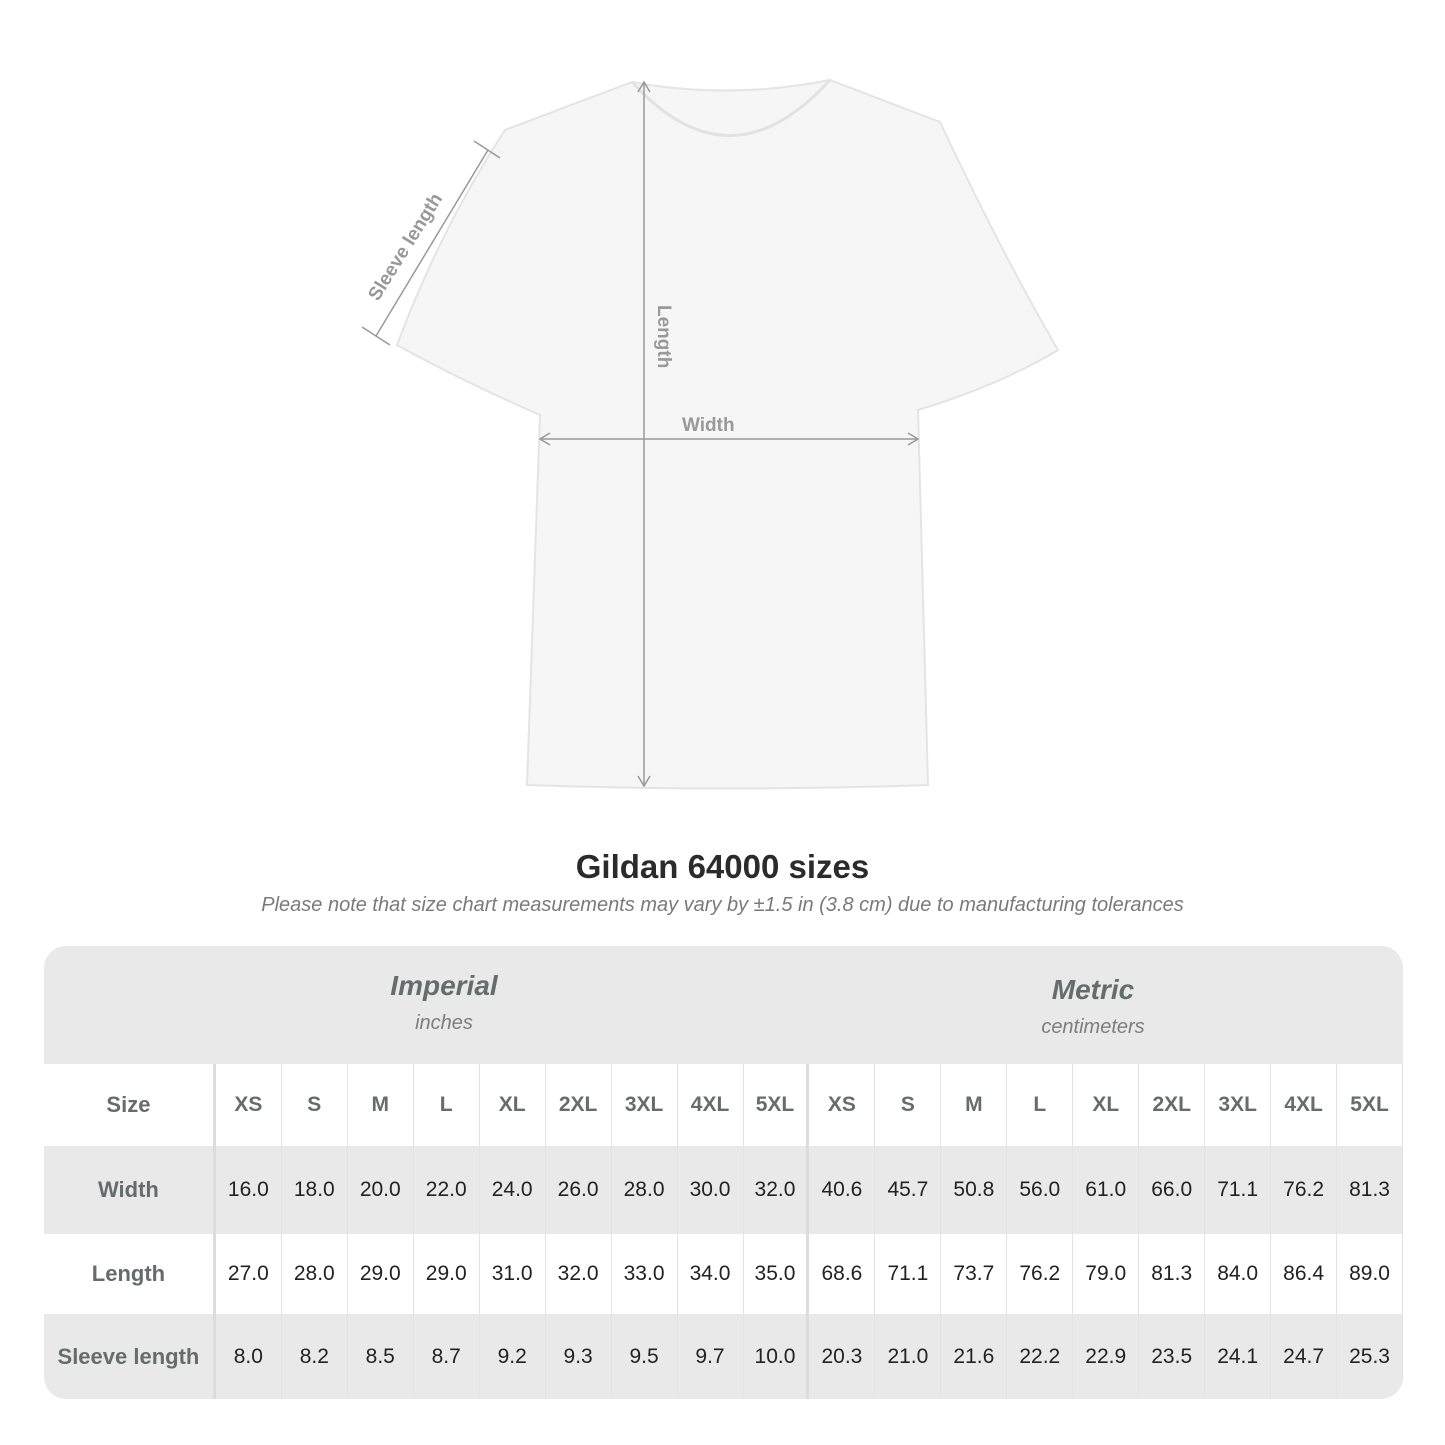 The height and width of the screenshot is (1445, 1445). I want to click on table-cell: 9.7, so click(711, 1356).